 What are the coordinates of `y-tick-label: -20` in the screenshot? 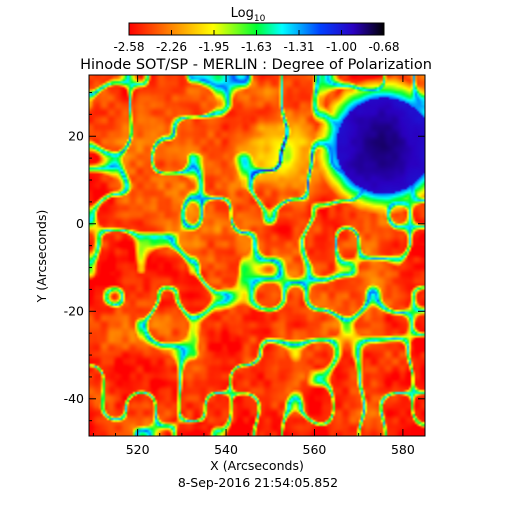 It's located at (74, 310).